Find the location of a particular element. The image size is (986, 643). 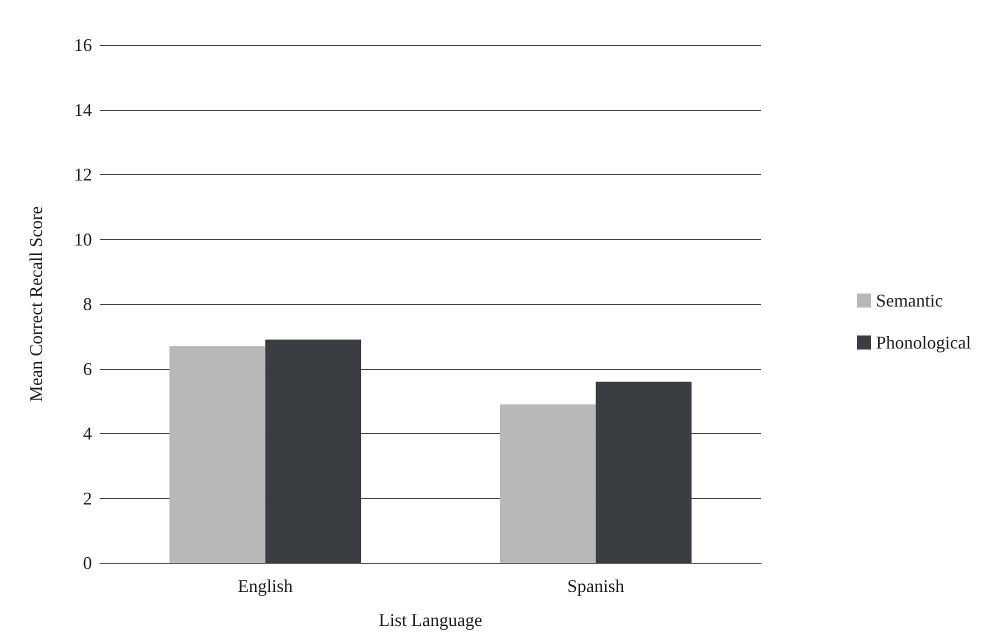

y-tick-label: 16 is located at coordinates (83, 45).